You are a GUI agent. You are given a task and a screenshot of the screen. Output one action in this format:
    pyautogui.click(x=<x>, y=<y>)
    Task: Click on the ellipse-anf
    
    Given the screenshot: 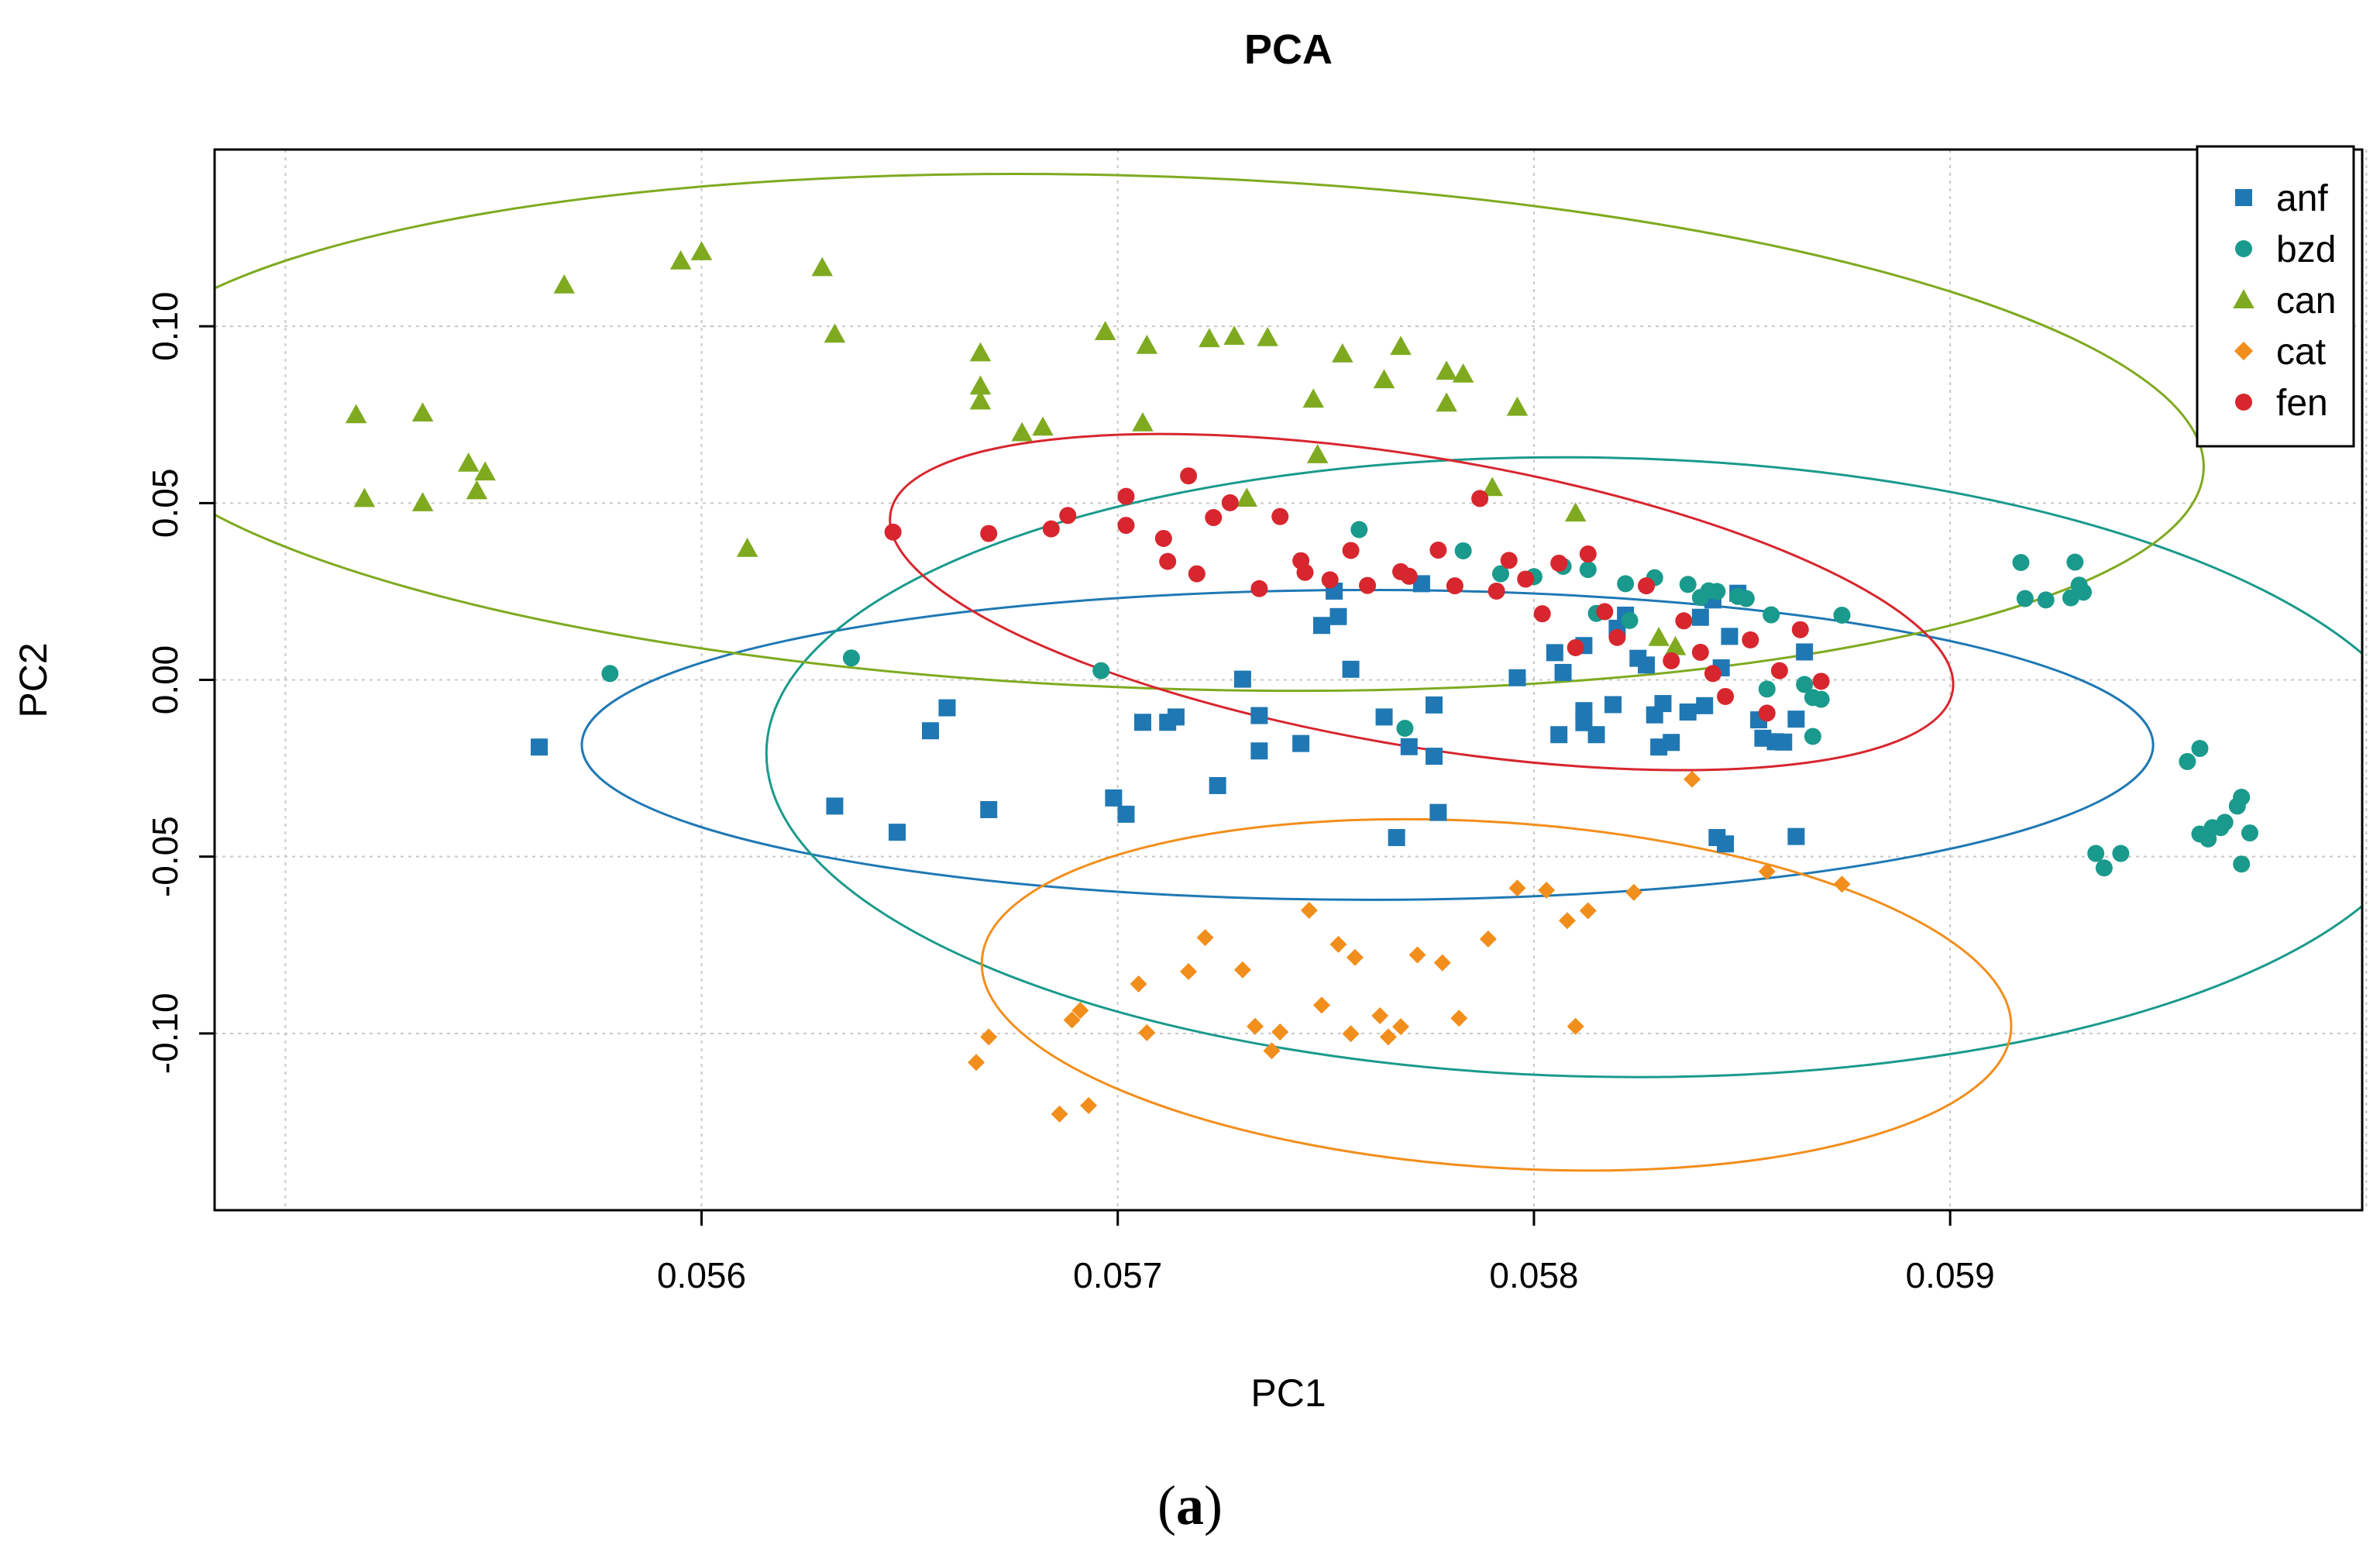 What is the action you would take?
    pyautogui.click(x=1368, y=745)
    